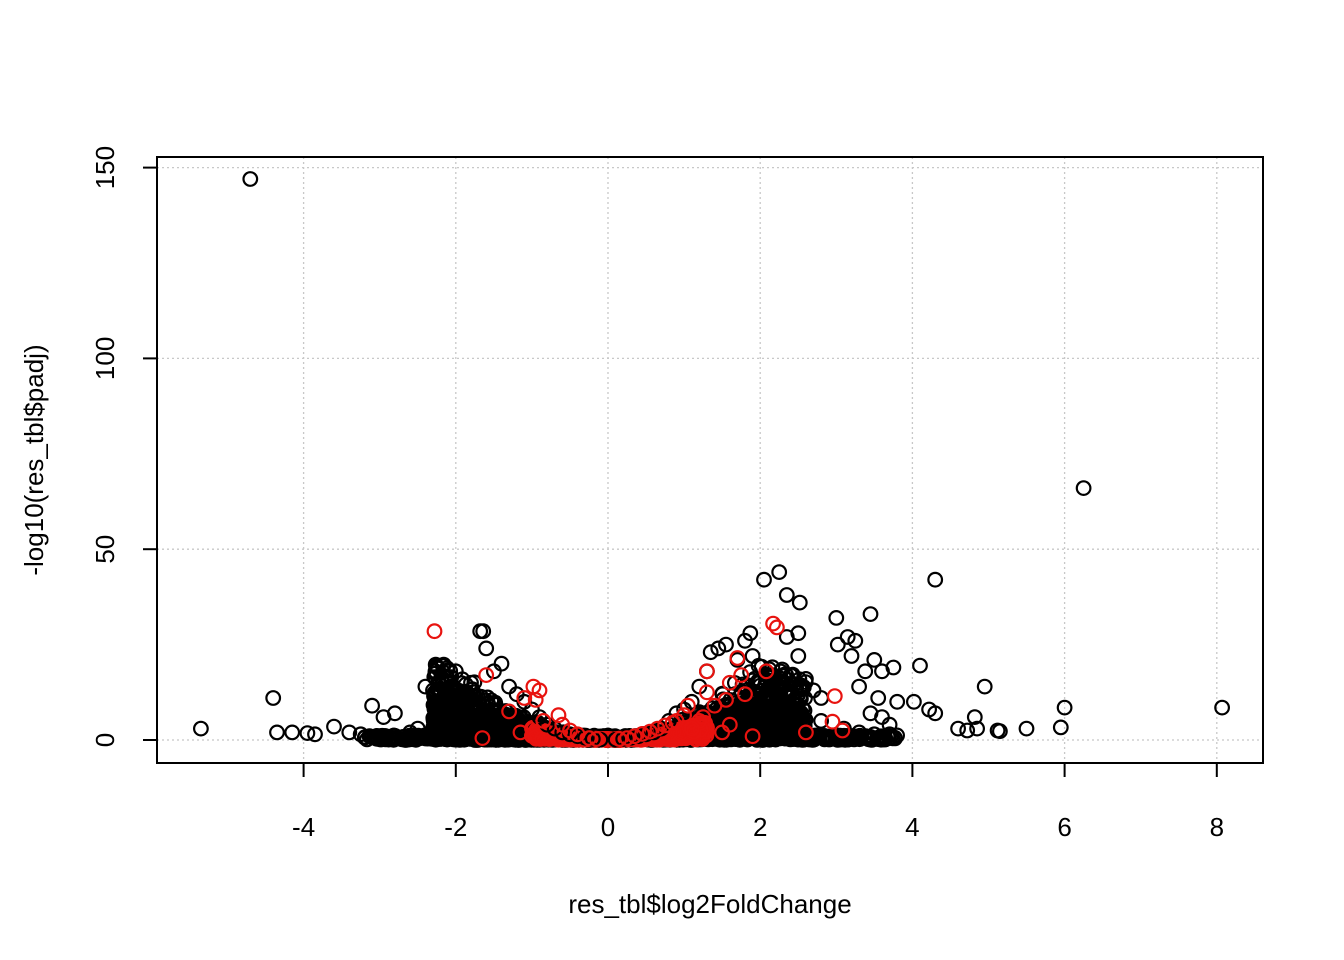 The height and width of the screenshot is (960, 1344). I want to click on series-group, so click(638, 681).